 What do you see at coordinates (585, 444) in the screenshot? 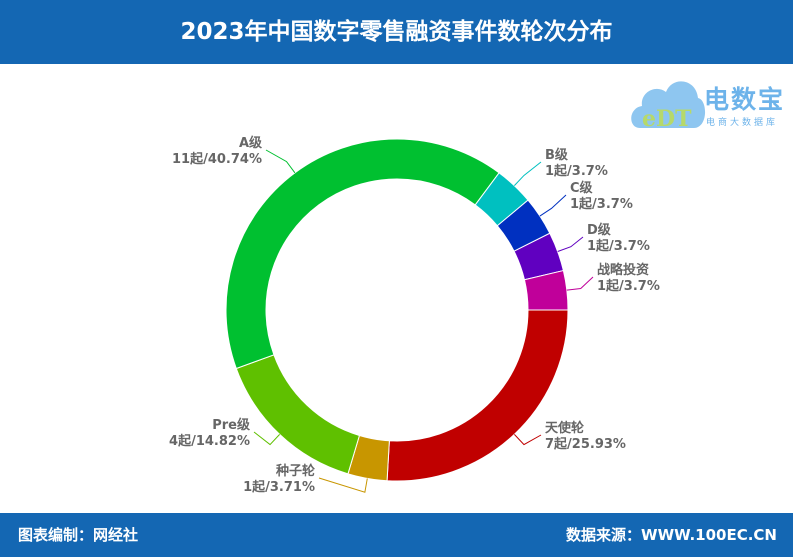
I see `slice-label-value: 7起/25.93%` at bounding box center [585, 444].